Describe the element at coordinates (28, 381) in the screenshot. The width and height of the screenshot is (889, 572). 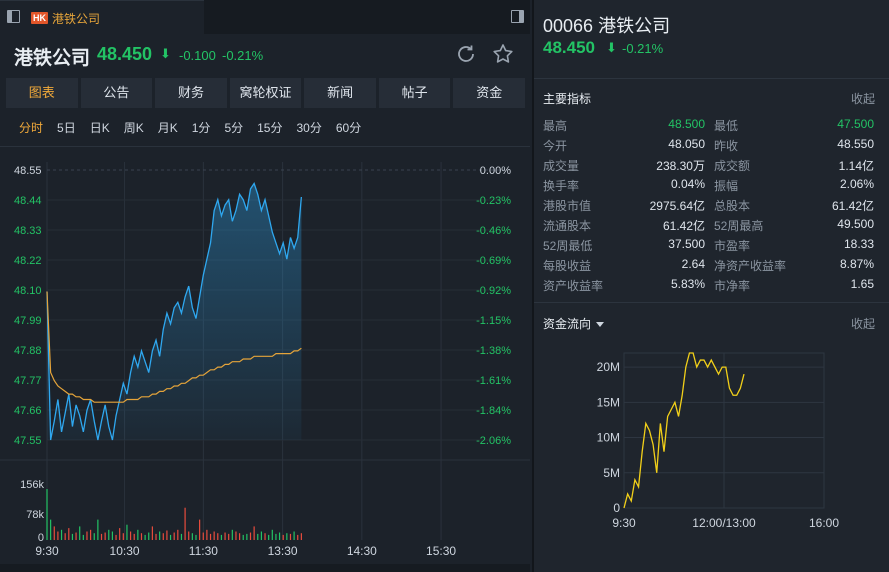
I see `y-tick-label: 47.77` at that location.